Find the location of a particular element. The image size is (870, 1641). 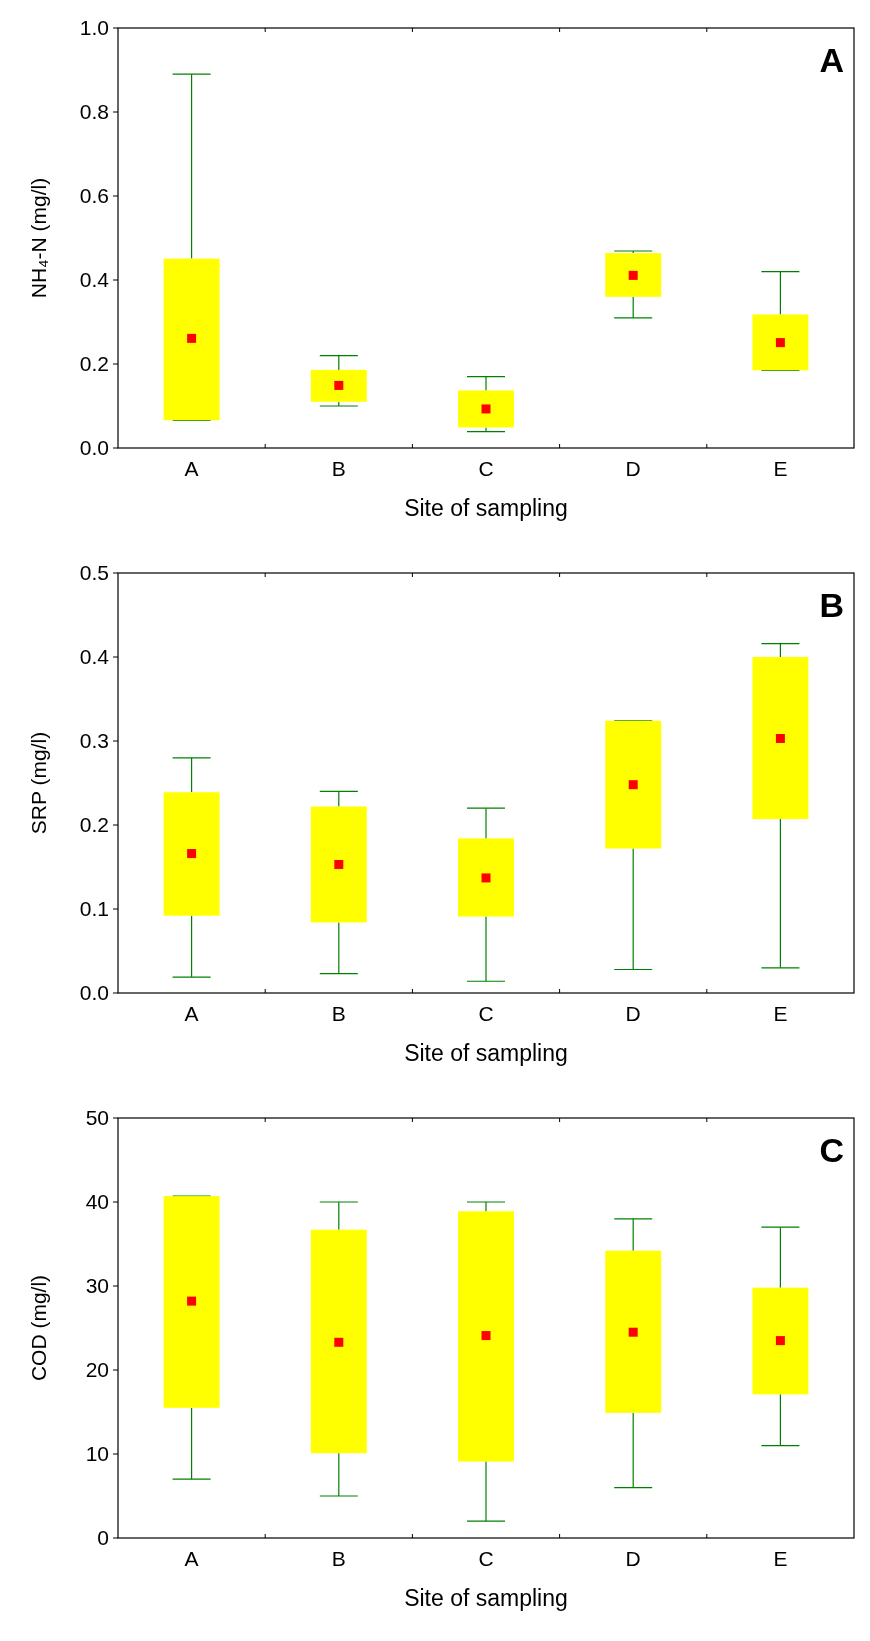

y-tick-label: 40 is located at coordinates (97, 1202).